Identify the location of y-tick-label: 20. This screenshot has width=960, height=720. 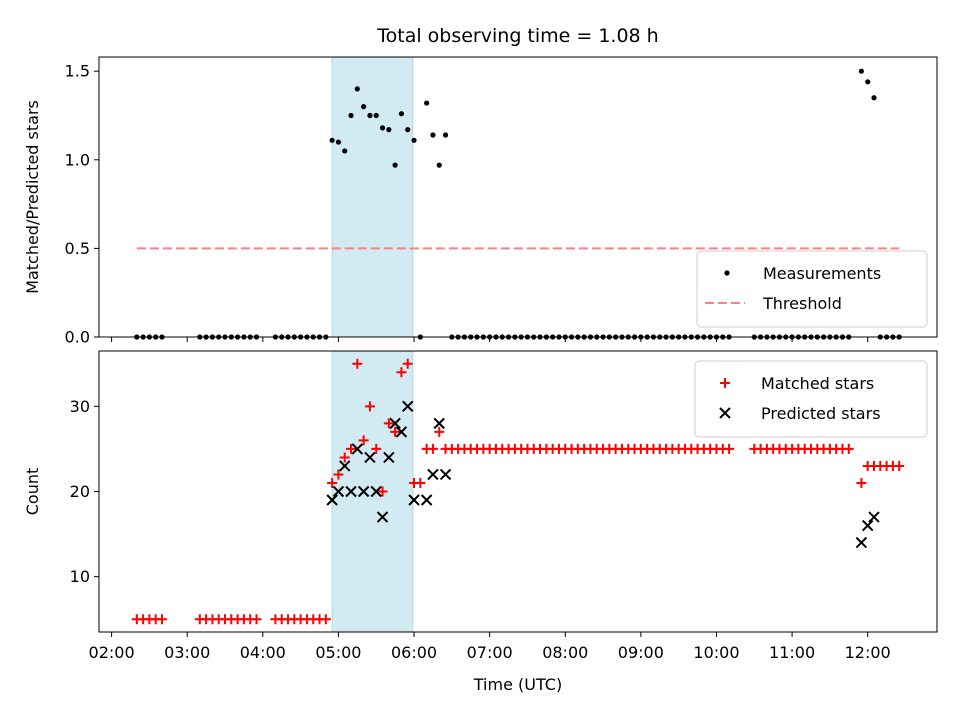
(80, 491).